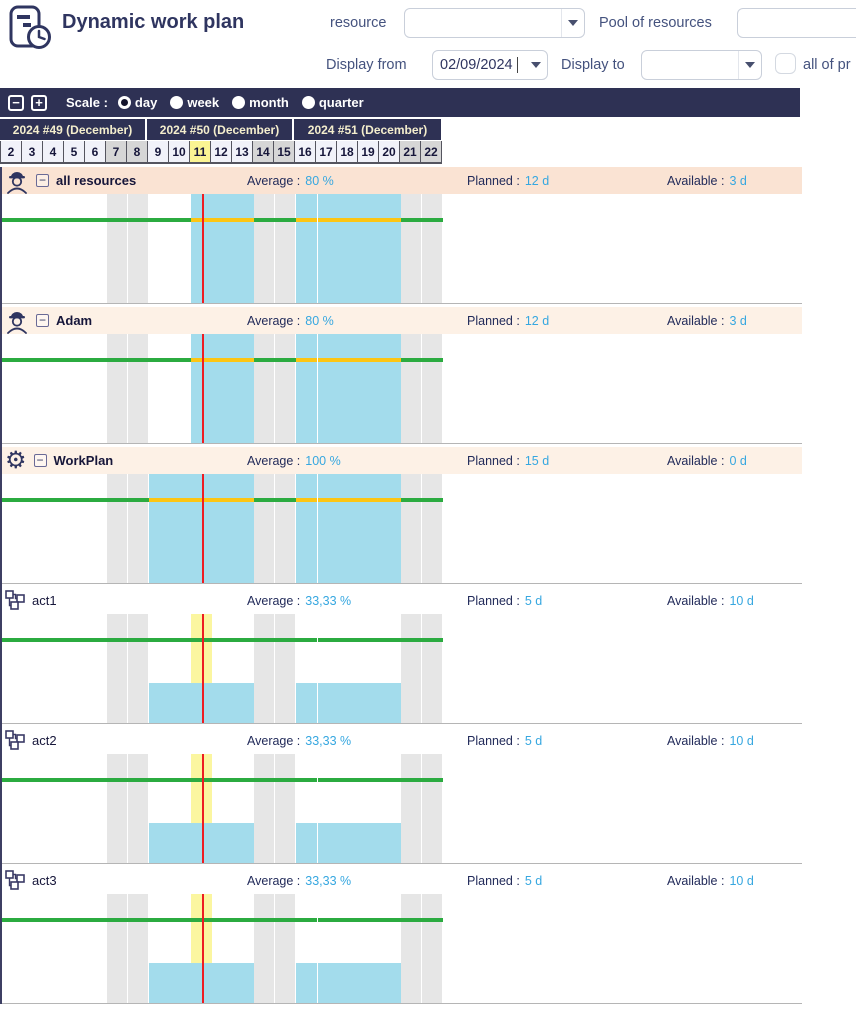  What do you see at coordinates (707, 320) in the screenshot?
I see `available-stat: Available : 3 d` at bounding box center [707, 320].